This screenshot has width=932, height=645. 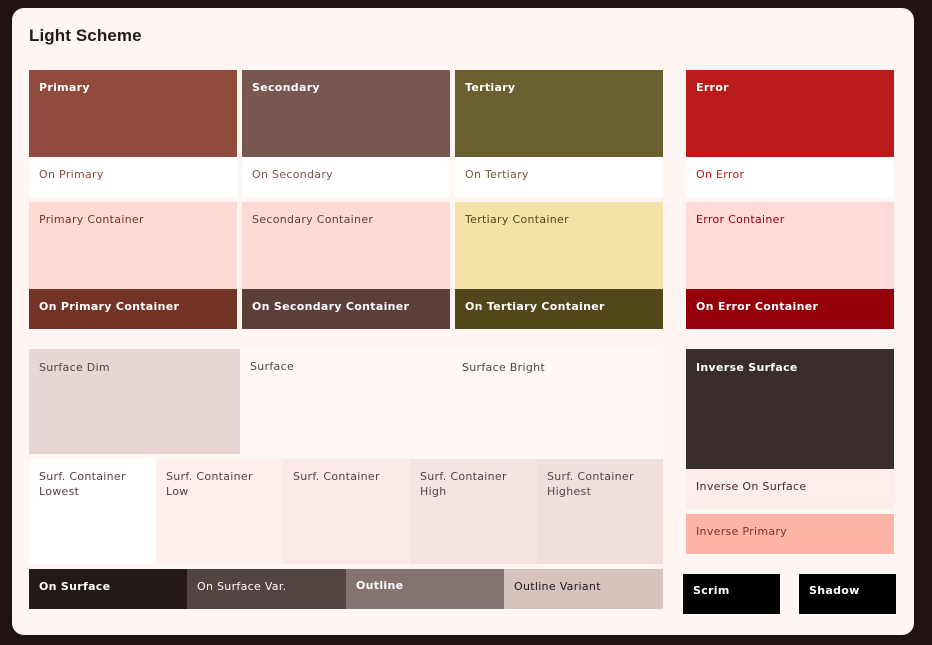 What do you see at coordinates (790, 113) in the screenshot?
I see `error-swatch: Error` at bounding box center [790, 113].